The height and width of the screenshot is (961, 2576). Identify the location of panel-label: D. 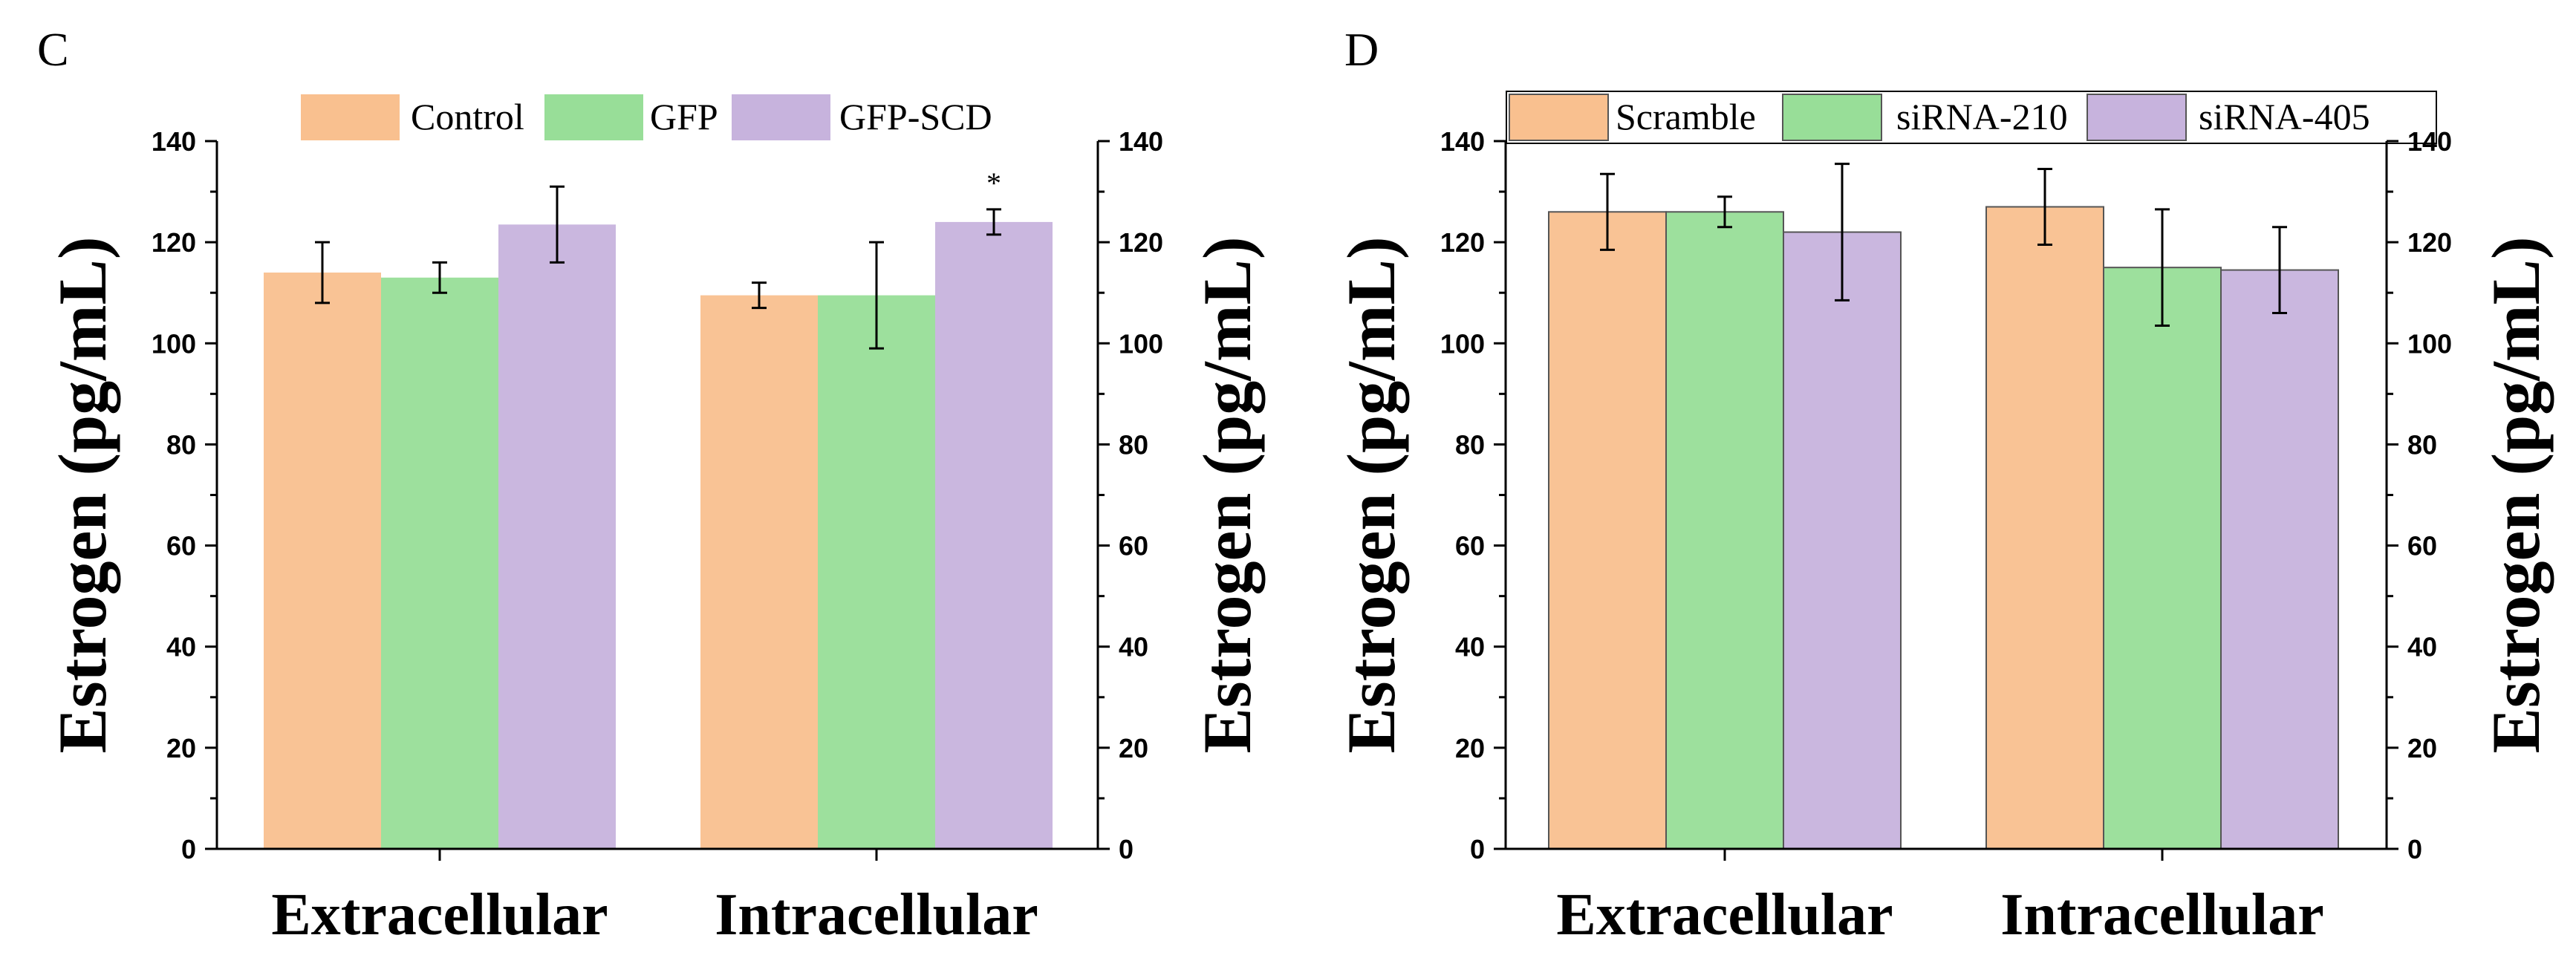
(1361, 49).